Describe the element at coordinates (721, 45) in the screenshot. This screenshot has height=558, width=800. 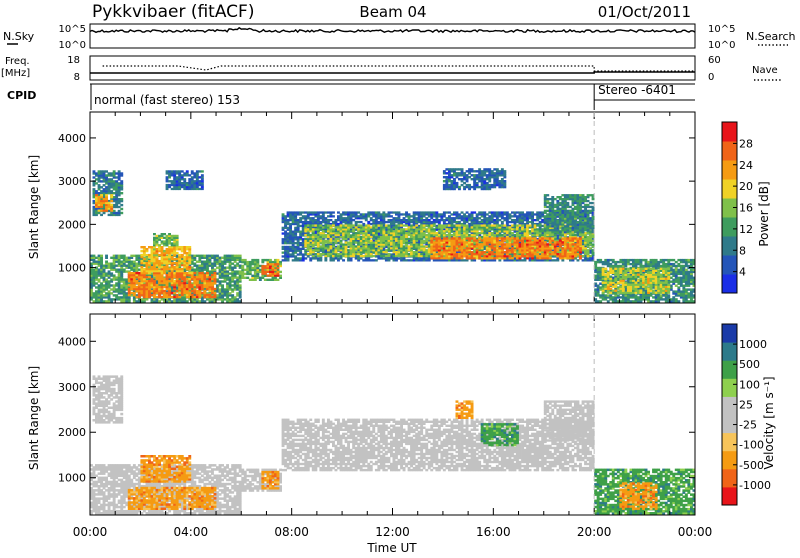
I see `noise-right-tick-bottom: 10^0` at that location.